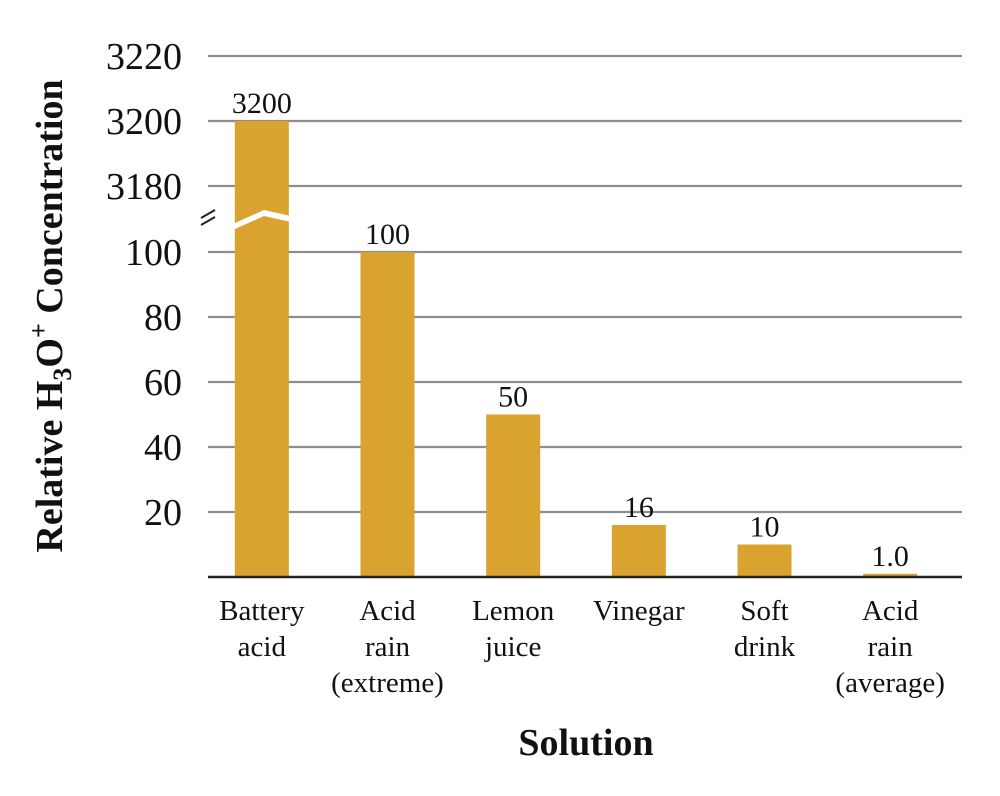 The width and height of the screenshot is (1000, 796). I want to click on x-tick-label-line: Soft, so click(764, 611).